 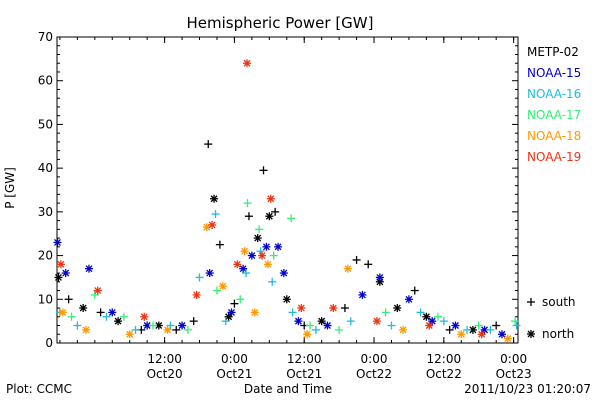 I want to click on x-tick-label-date: Oct22, so click(x=444, y=374).